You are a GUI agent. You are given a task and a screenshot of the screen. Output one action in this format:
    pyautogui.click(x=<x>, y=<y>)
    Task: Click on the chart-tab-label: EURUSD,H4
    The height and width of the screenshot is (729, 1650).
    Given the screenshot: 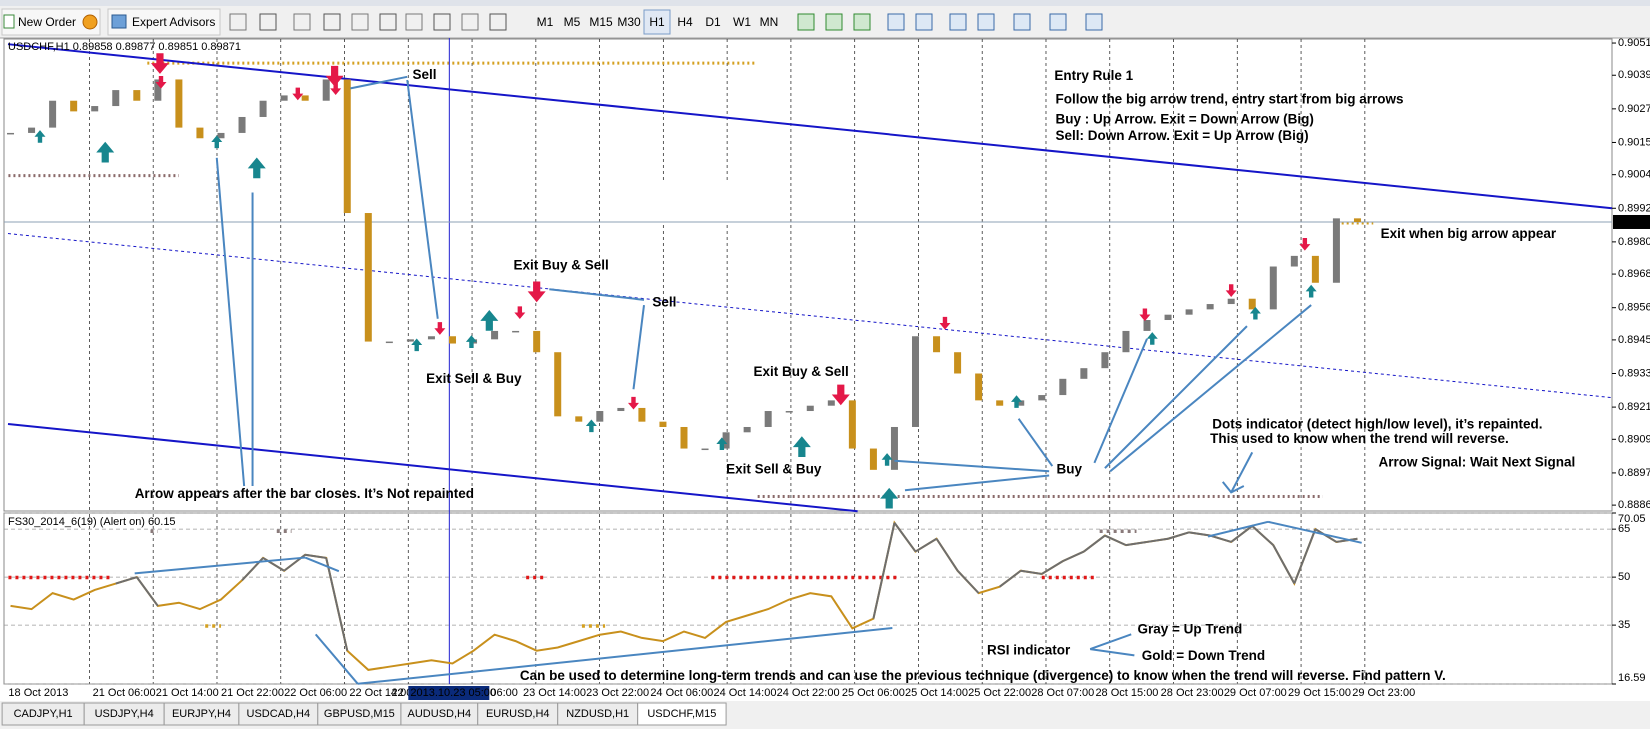 What is the action you would take?
    pyautogui.click(x=518, y=714)
    